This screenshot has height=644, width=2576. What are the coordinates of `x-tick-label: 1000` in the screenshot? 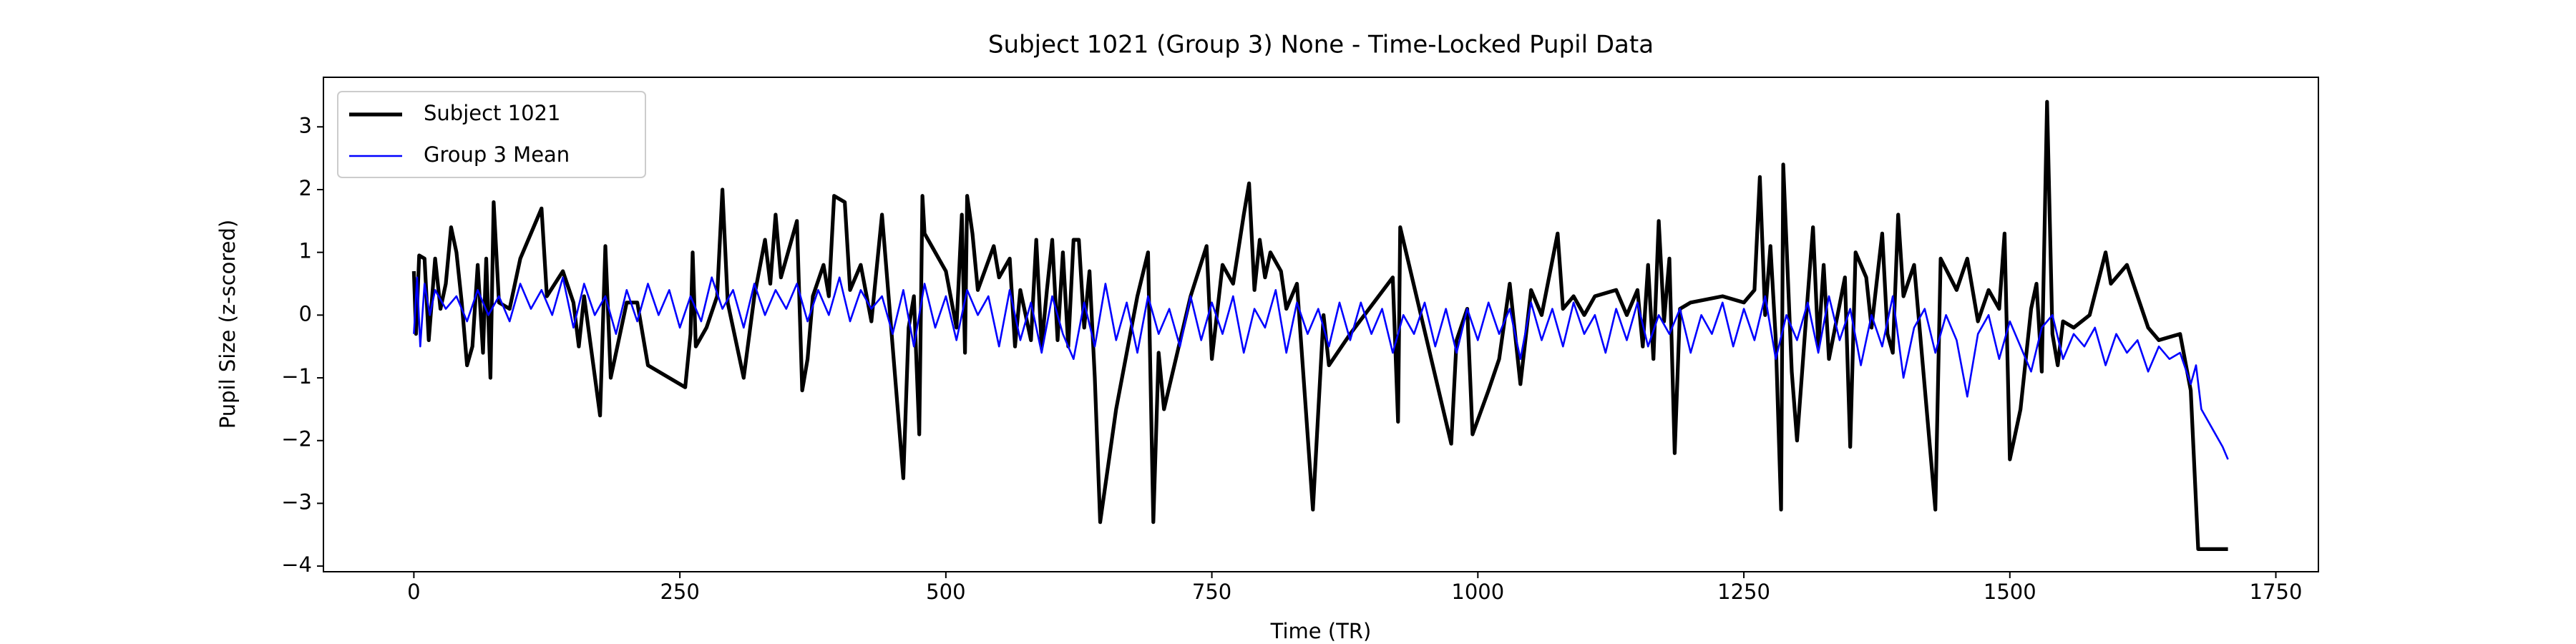 It's located at (1478, 592).